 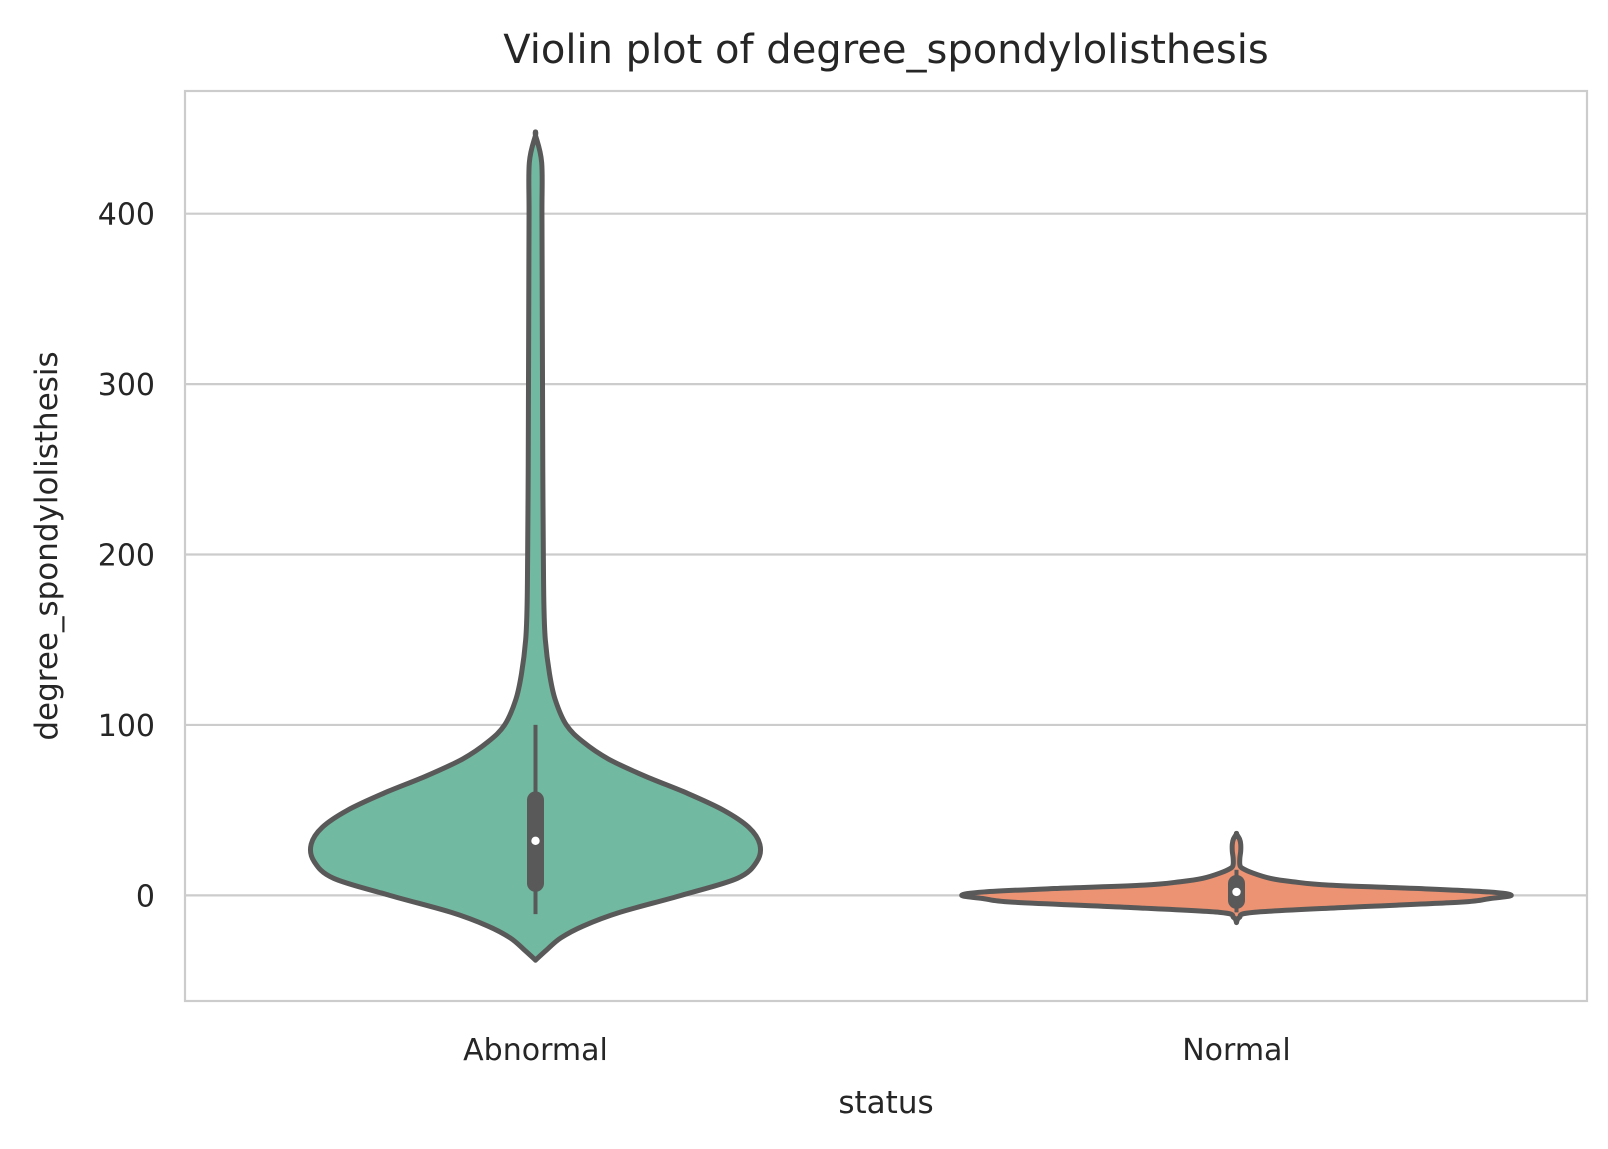 What do you see at coordinates (1236, 892) in the screenshot?
I see `median-dot-normal` at bounding box center [1236, 892].